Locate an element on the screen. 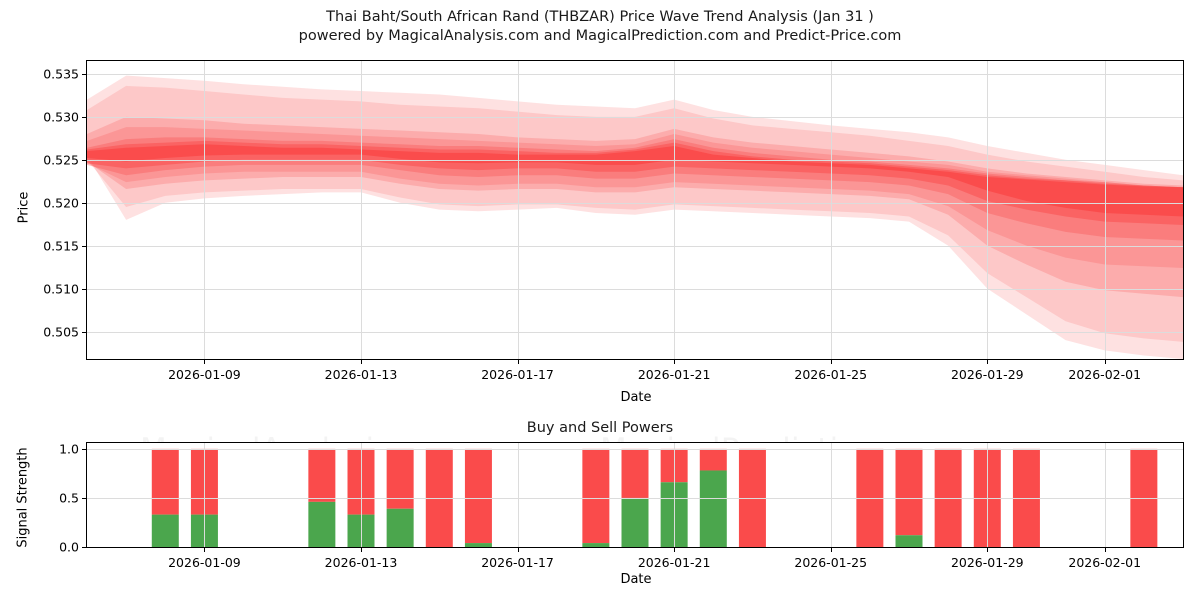  price-y-tick-label: 0.525 is located at coordinates (61, 160).